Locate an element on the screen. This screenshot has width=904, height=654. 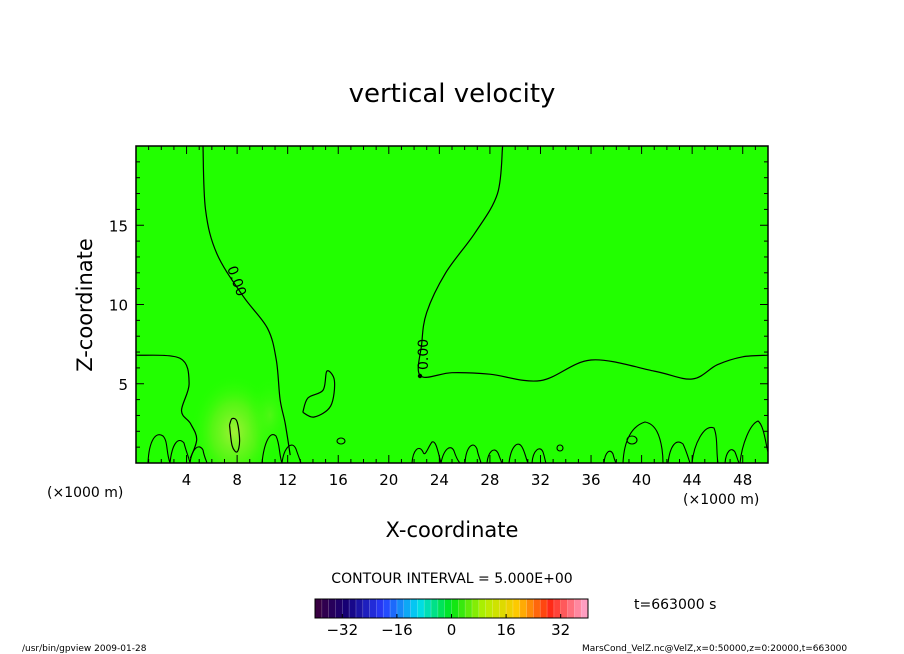
colorbar-ticks: −32 −16 0 16 32 is located at coordinates (448, 626).